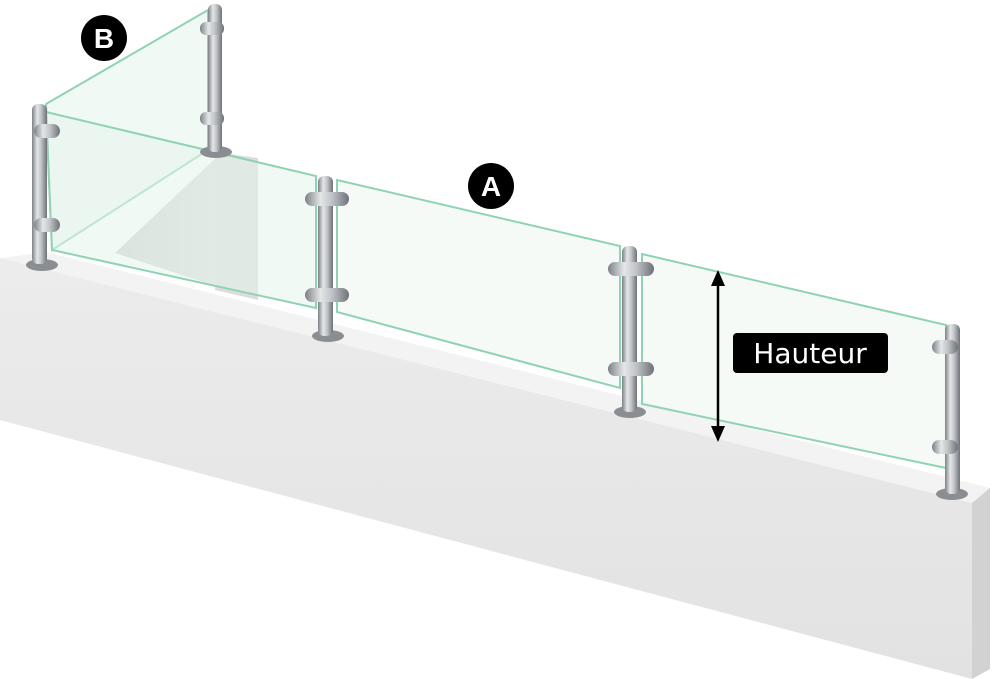 Image resolution: width=992 pixels, height=679 pixels. I want to click on badge-b: B, so click(104, 38).